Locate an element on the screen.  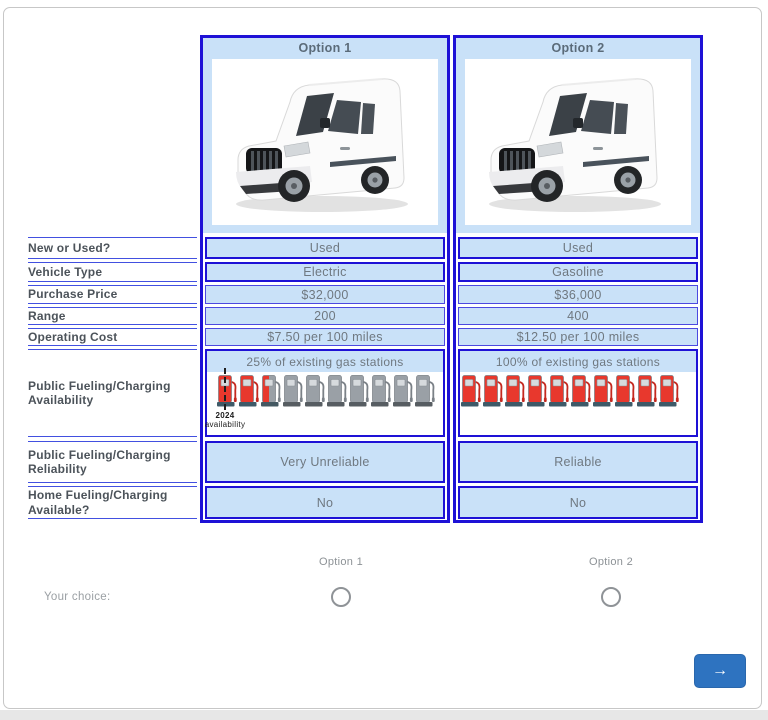
choice-option-1-label: Option 1 is located at coordinates (341, 562).